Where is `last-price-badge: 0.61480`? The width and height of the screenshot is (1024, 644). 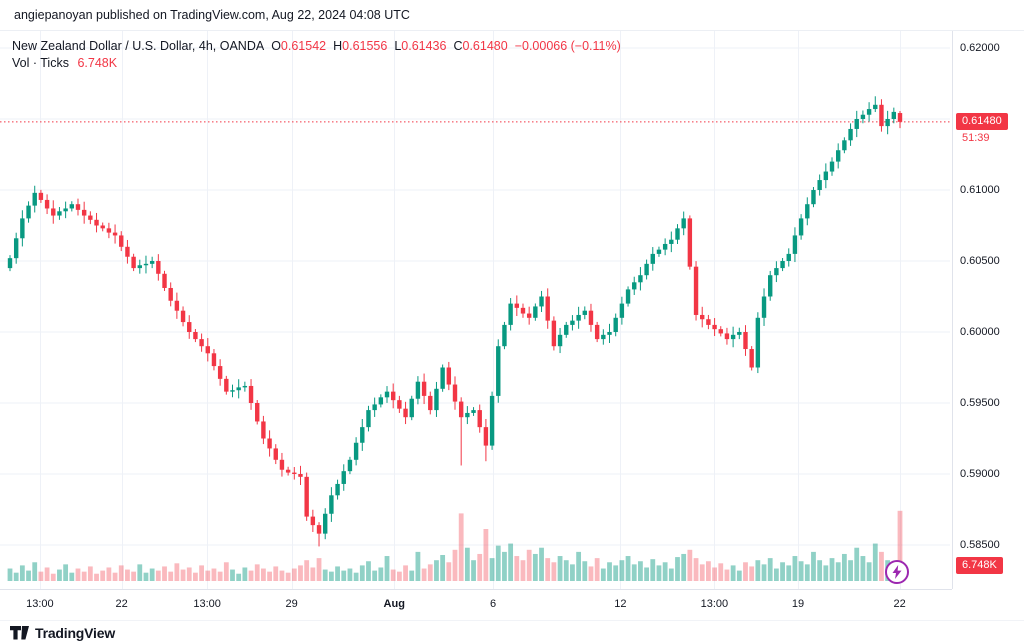
last-price-badge: 0.61480 is located at coordinates (982, 121).